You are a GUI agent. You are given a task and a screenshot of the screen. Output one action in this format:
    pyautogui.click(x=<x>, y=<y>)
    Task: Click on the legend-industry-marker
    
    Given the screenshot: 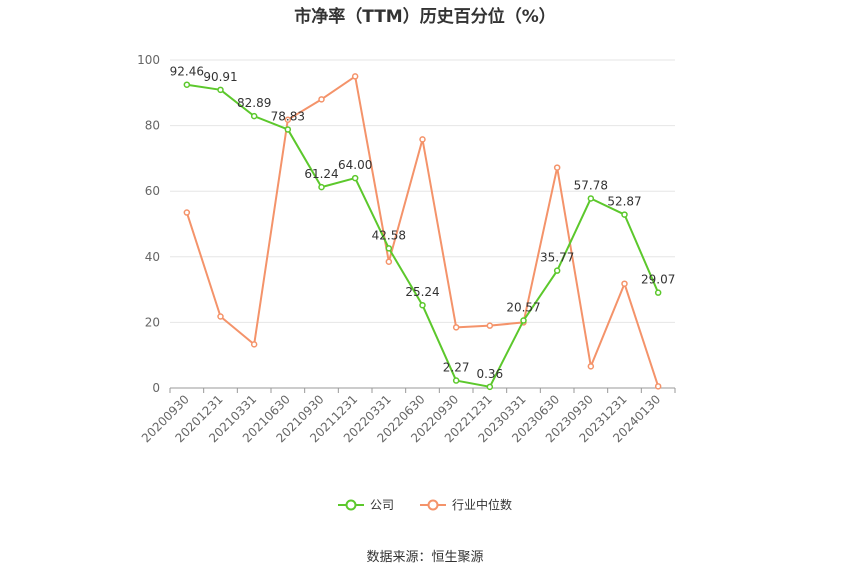 What is the action you would take?
    pyautogui.click(x=433, y=504)
    